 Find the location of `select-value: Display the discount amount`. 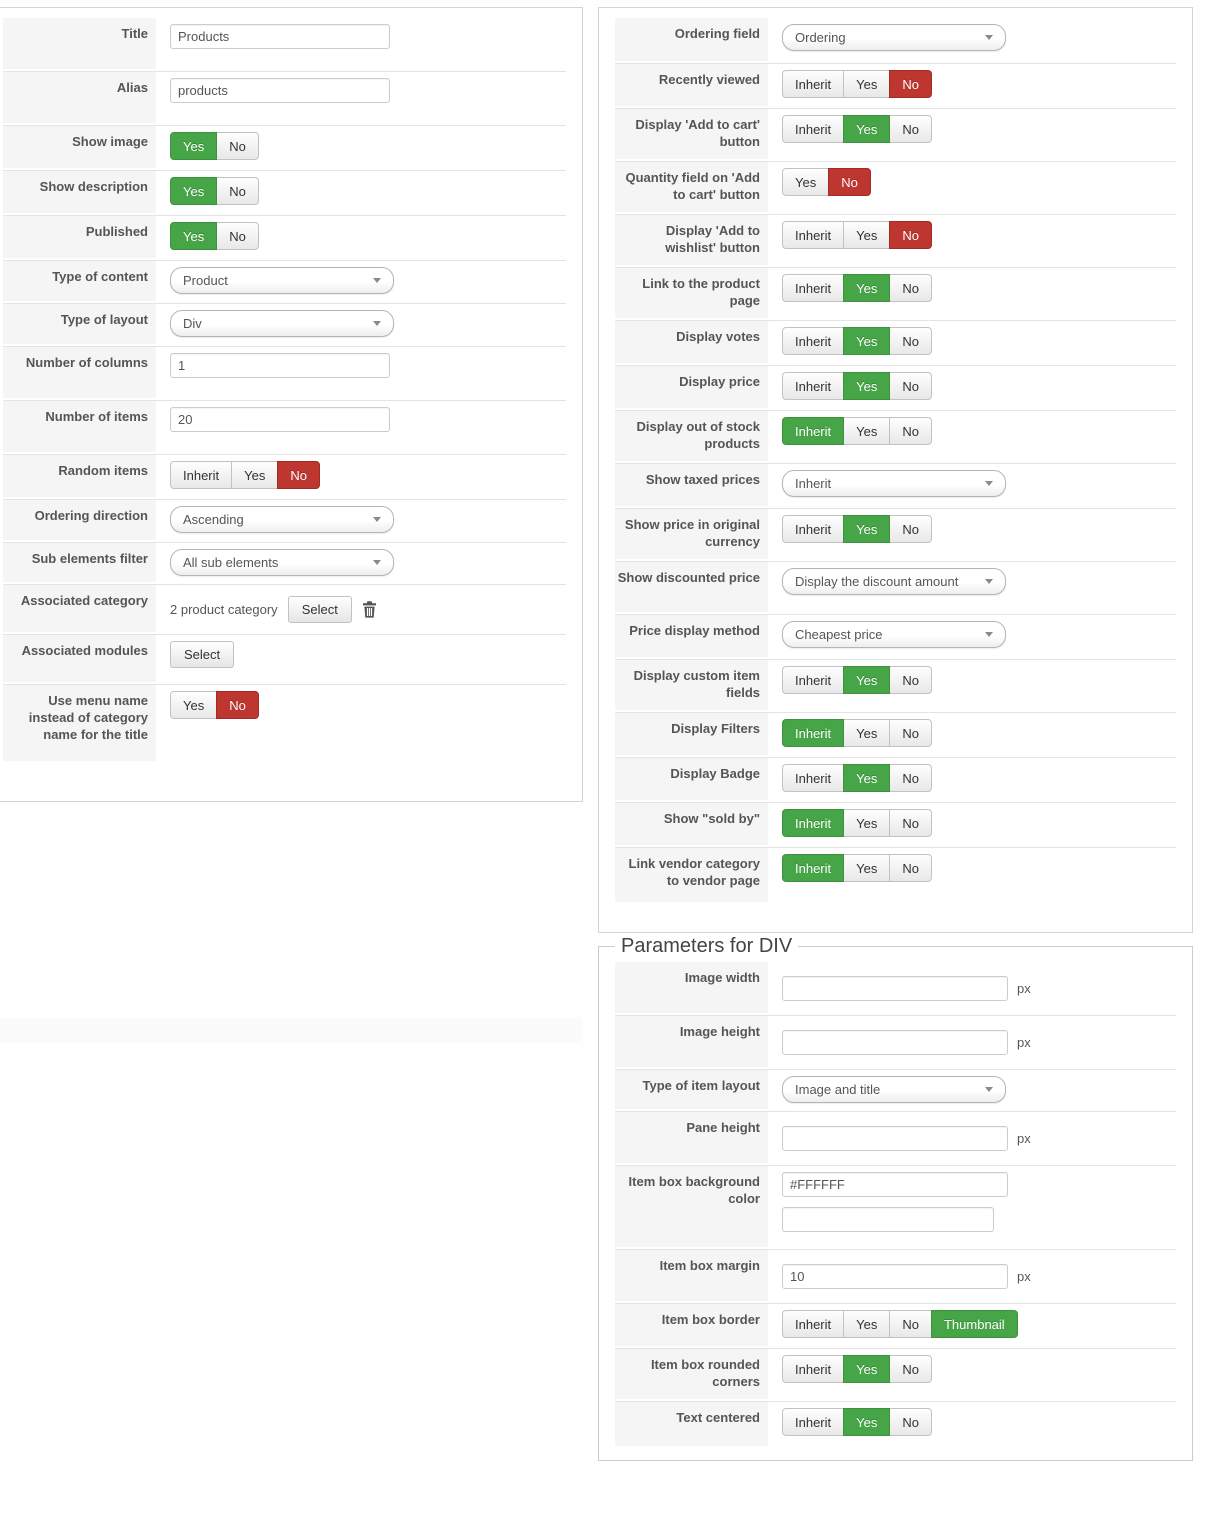

select-value: Display the discount amount is located at coordinates (877, 581).